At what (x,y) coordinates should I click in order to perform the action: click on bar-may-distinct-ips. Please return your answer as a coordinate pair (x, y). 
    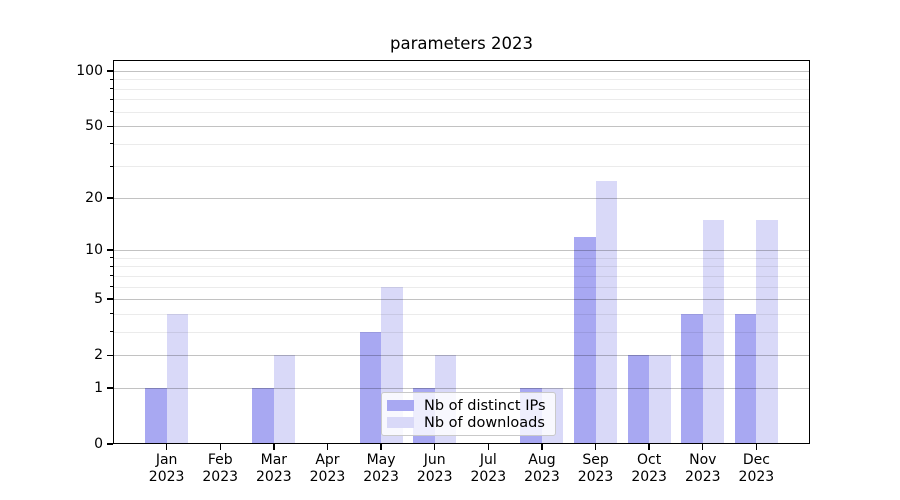
    Looking at the image, I should click on (370, 387).